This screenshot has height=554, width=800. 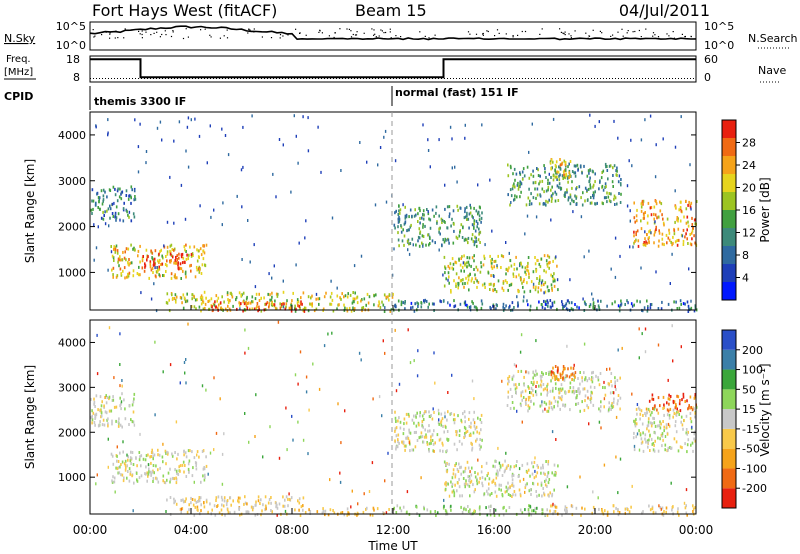 What do you see at coordinates (729, 498) in the screenshot?
I see `velocity-colorbar-swatch` at bounding box center [729, 498].